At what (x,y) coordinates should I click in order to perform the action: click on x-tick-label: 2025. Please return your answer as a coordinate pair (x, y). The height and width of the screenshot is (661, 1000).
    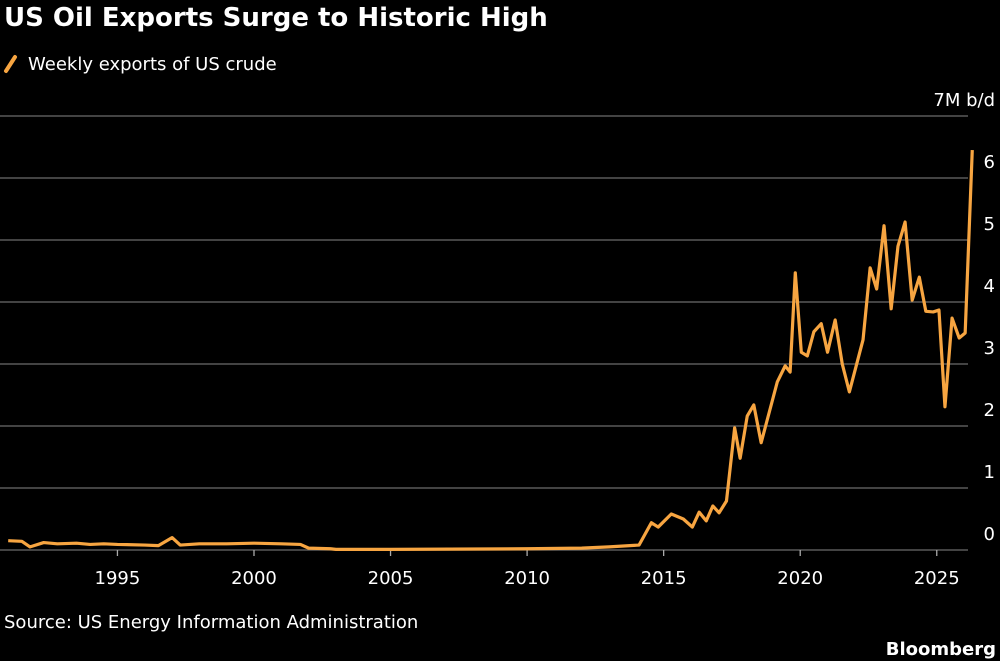
    Looking at the image, I should click on (937, 578).